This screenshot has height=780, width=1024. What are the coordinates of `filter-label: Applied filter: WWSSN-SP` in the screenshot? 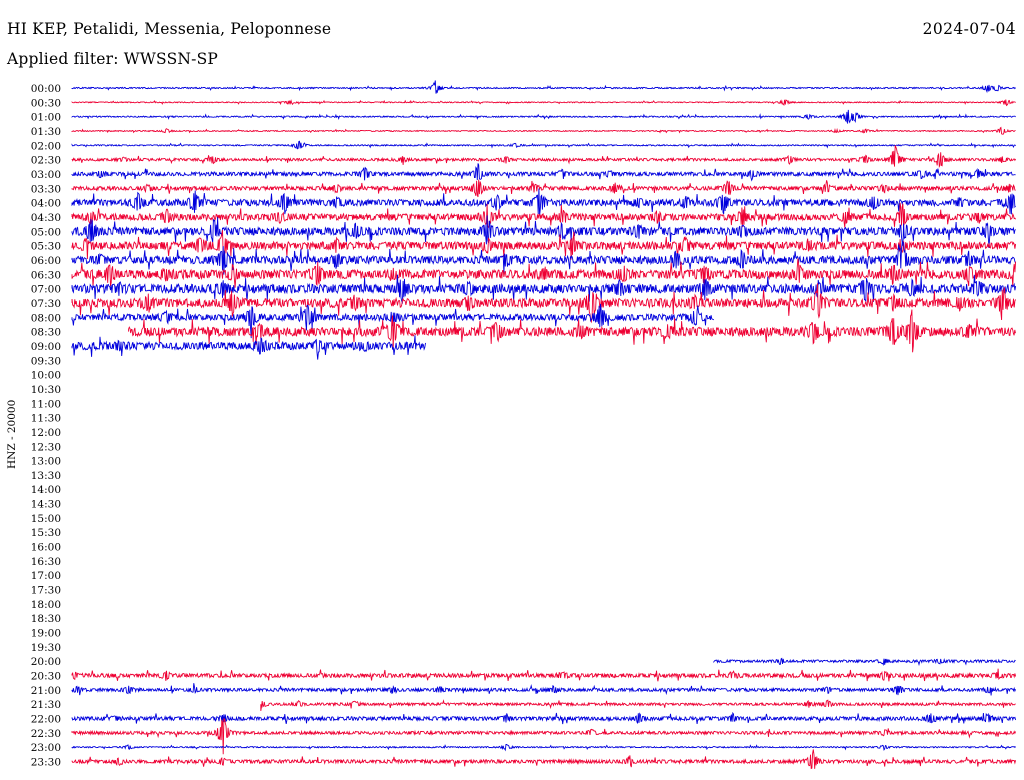 It's located at (113, 59).